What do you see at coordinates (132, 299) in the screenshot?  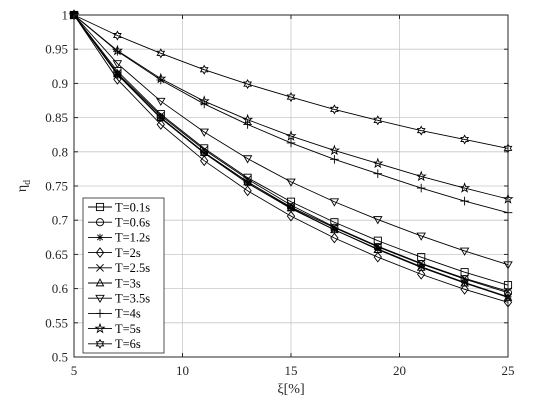 I see `legend-label: T=3.5s` at bounding box center [132, 299].